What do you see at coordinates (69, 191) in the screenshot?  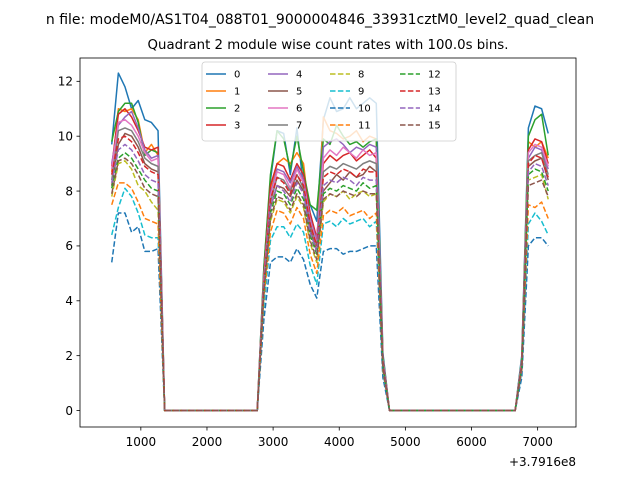 I see `y-tick-label: 8` at bounding box center [69, 191].